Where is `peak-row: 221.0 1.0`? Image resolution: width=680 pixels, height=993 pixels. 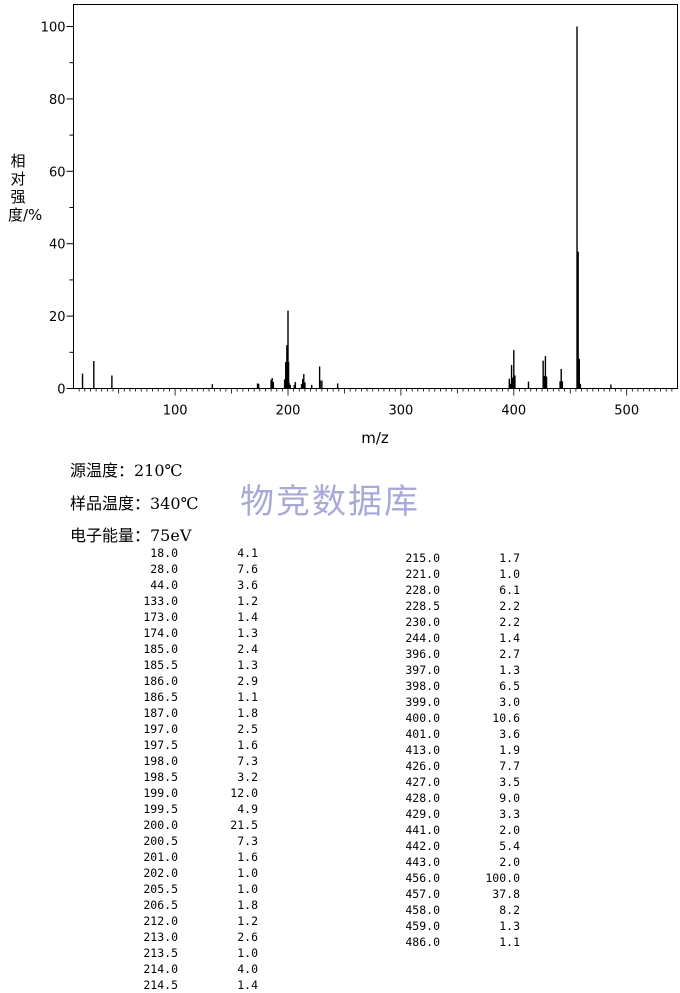
peak-row: 221.0 1.0 is located at coordinates (455, 574).